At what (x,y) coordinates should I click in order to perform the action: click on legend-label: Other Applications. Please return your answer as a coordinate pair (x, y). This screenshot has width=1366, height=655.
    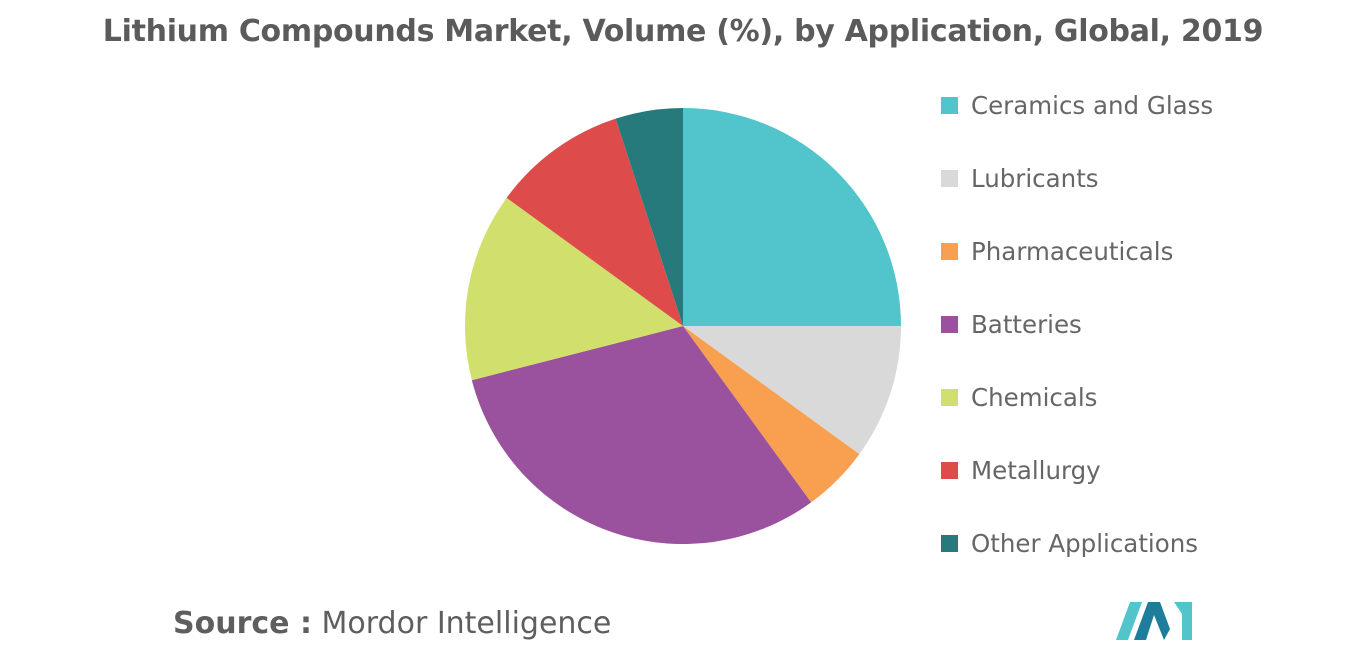
    Looking at the image, I should click on (1085, 543).